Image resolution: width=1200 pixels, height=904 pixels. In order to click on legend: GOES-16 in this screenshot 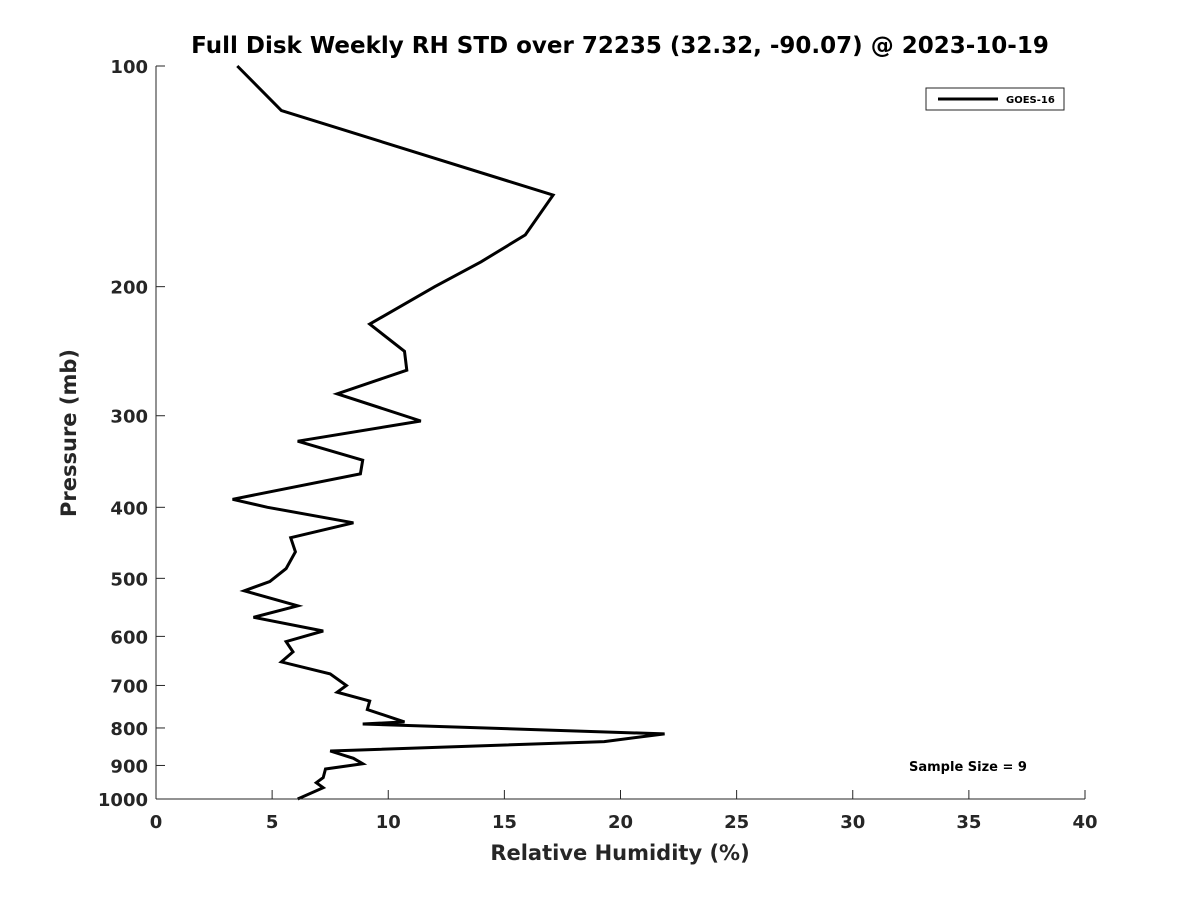, I will do `click(995, 99)`.